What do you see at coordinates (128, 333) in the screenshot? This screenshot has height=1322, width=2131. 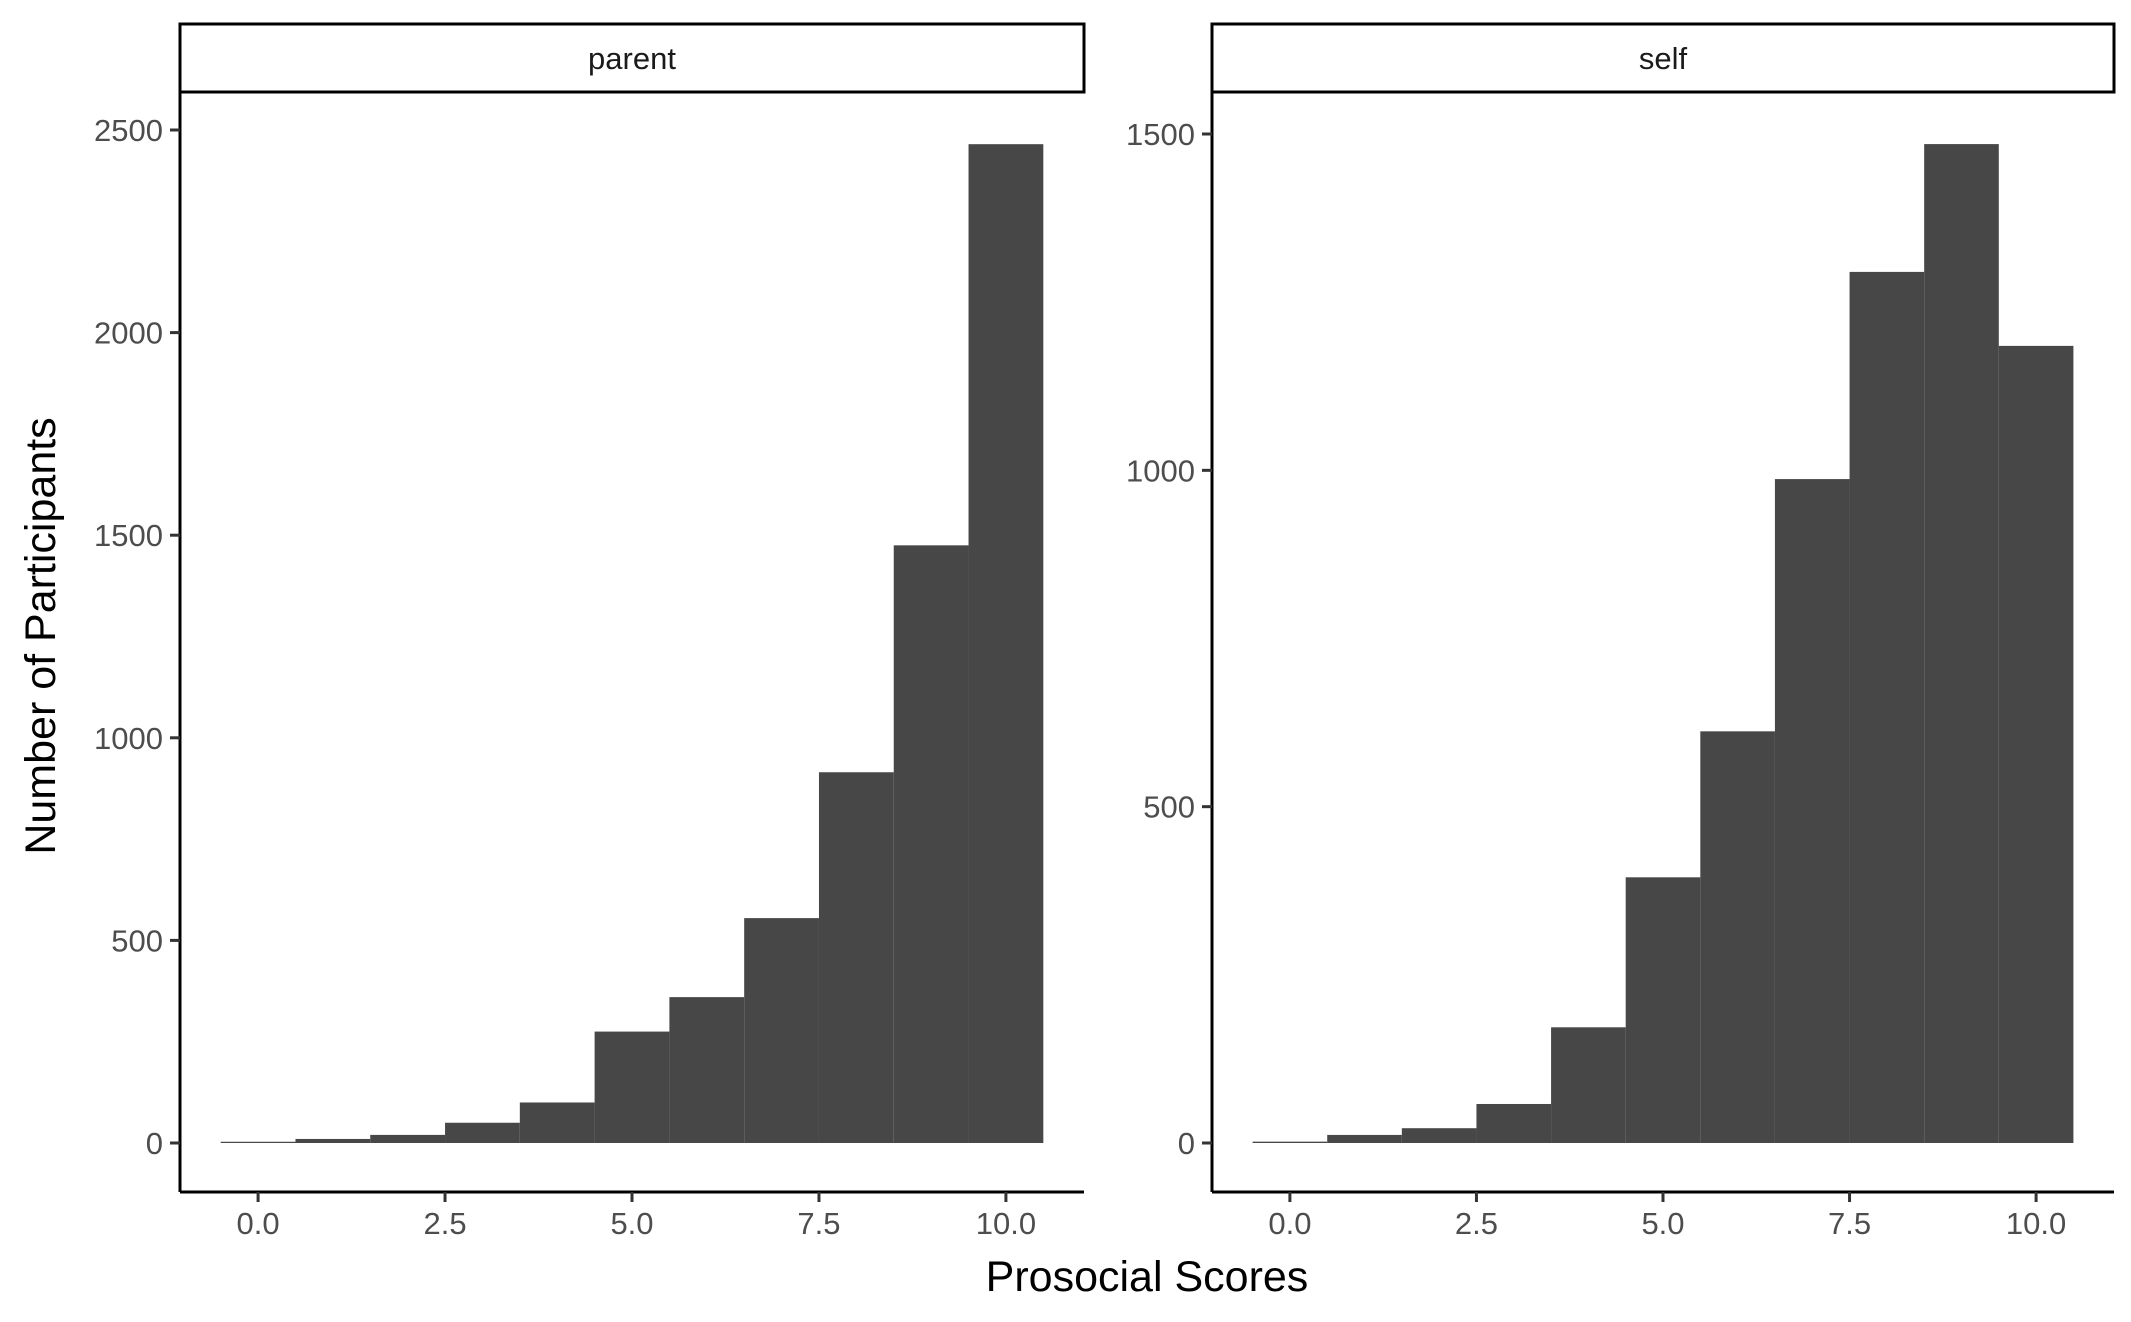 I see `y-tick-label: 2000` at bounding box center [128, 333].